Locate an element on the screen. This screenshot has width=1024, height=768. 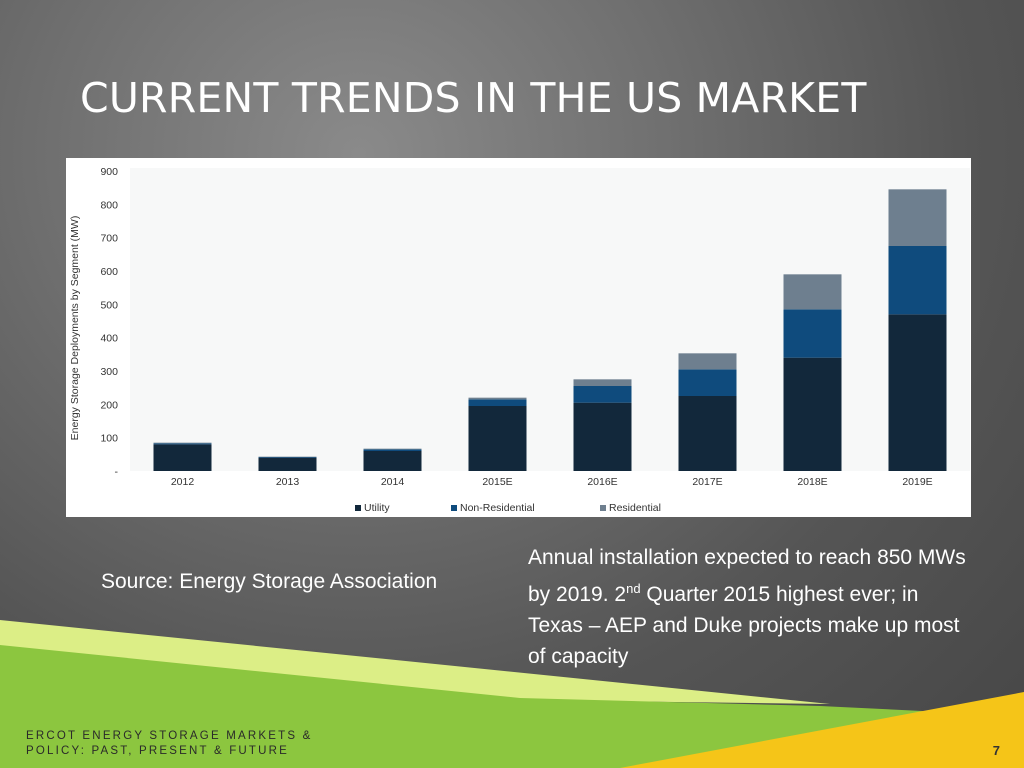
bar-non-residential-2018e is located at coordinates (812, 333).